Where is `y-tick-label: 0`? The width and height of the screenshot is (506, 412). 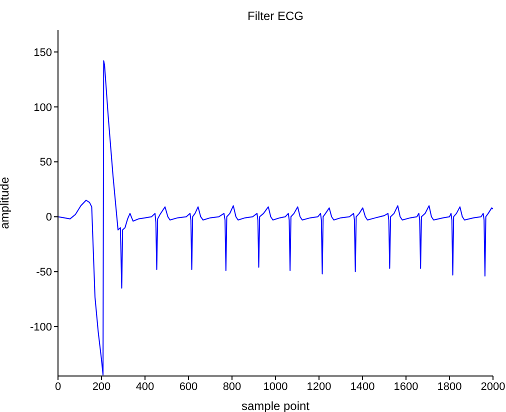 y-tick-label: 0 is located at coordinates (49, 218).